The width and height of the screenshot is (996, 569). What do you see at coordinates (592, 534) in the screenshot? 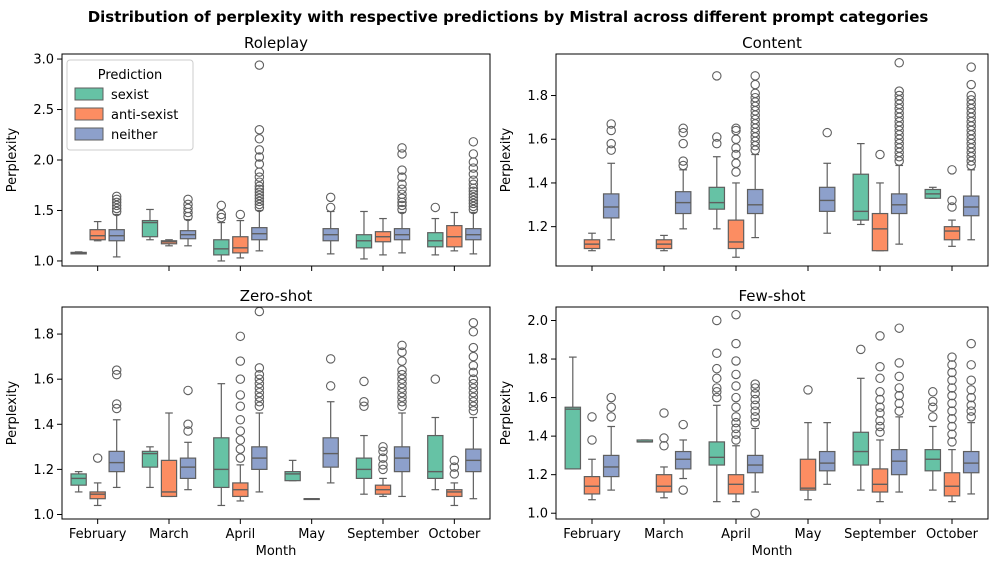
I see `xtick-label-february: February` at bounding box center [592, 534].